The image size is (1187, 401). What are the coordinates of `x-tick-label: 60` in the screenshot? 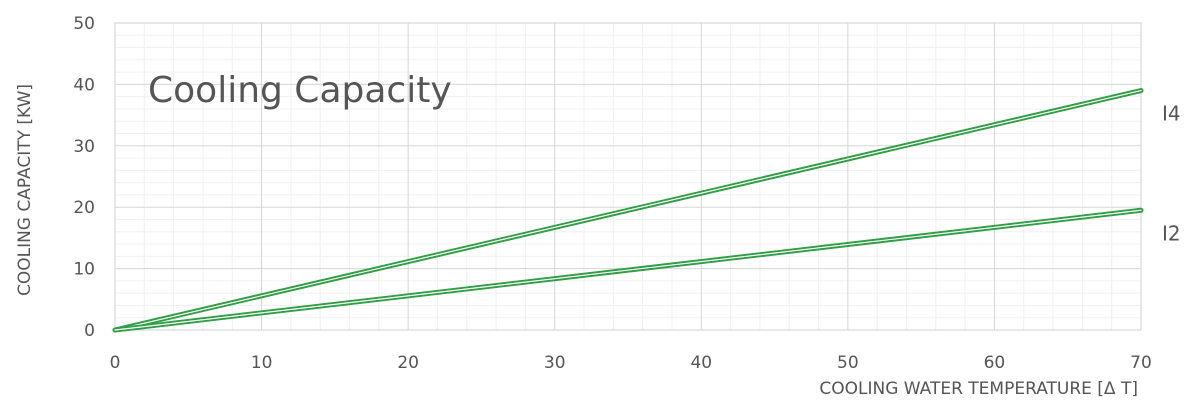 It's located at (995, 363).